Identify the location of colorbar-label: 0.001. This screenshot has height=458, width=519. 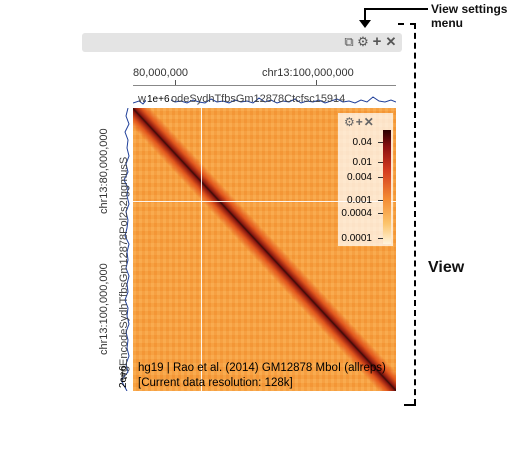
(359, 200).